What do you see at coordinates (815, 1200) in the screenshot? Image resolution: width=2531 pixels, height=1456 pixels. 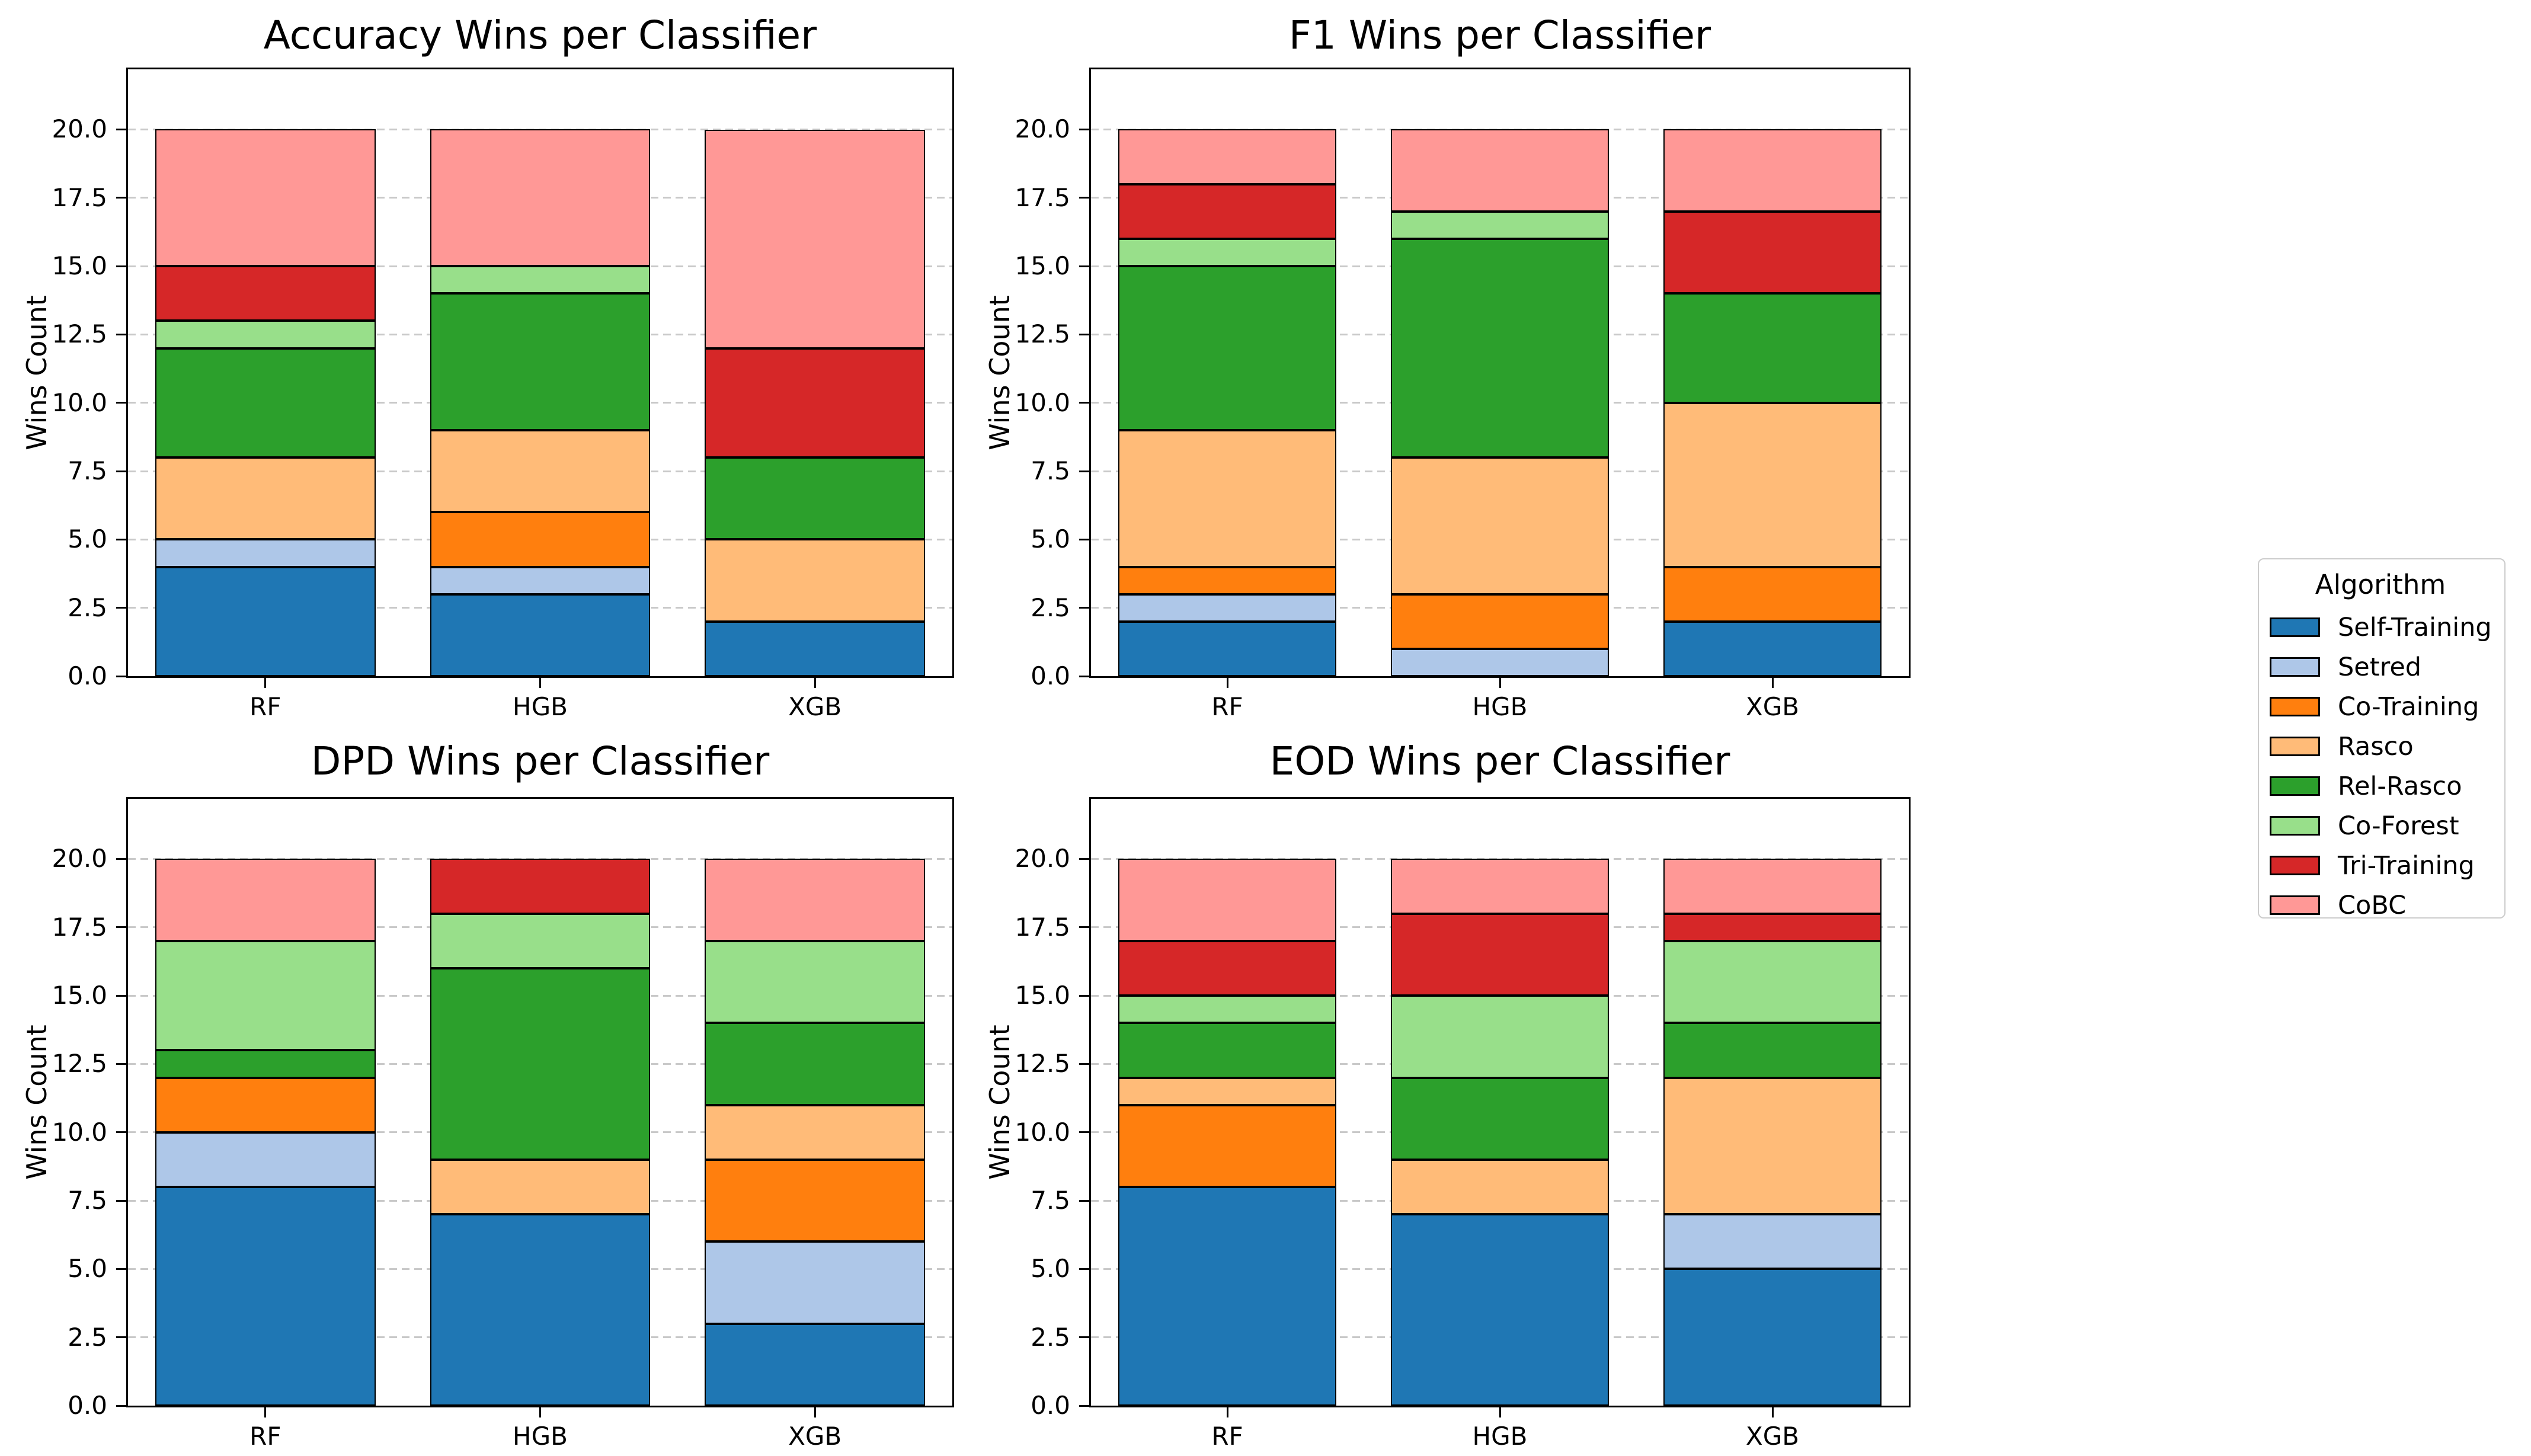 I see `bar-XGB-segment-co-training` at bounding box center [815, 1200].